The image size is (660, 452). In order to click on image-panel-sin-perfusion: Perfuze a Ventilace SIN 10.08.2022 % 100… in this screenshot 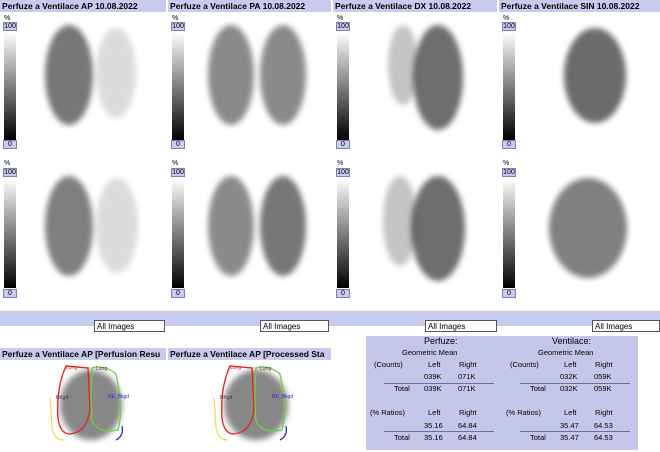, I will do `click(579, 76)`.